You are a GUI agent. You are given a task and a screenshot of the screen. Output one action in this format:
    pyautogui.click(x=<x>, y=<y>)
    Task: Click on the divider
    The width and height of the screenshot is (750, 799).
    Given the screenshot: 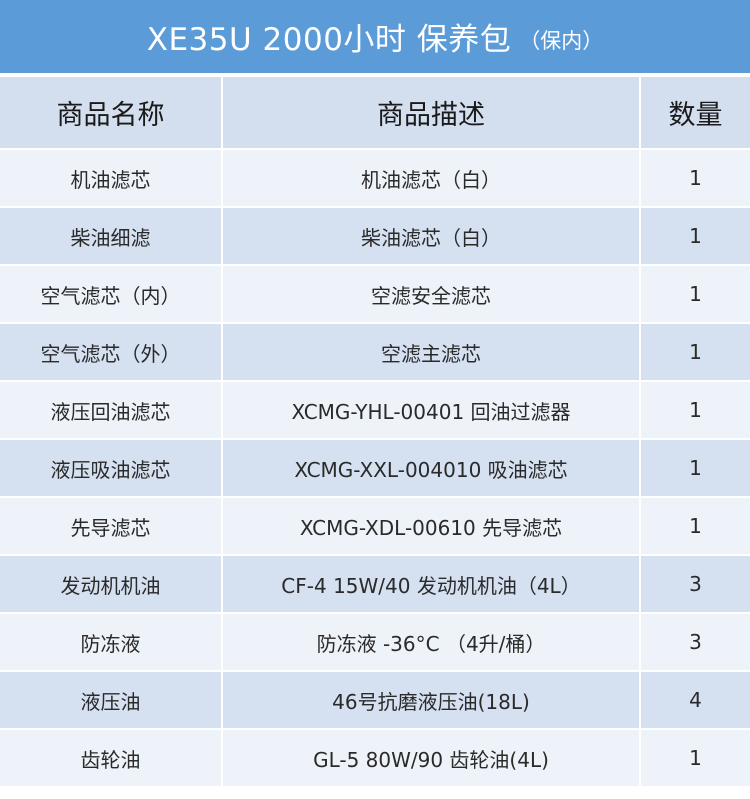 What is the action you would take?
    pyautogui.click(x=375, y=75)
    